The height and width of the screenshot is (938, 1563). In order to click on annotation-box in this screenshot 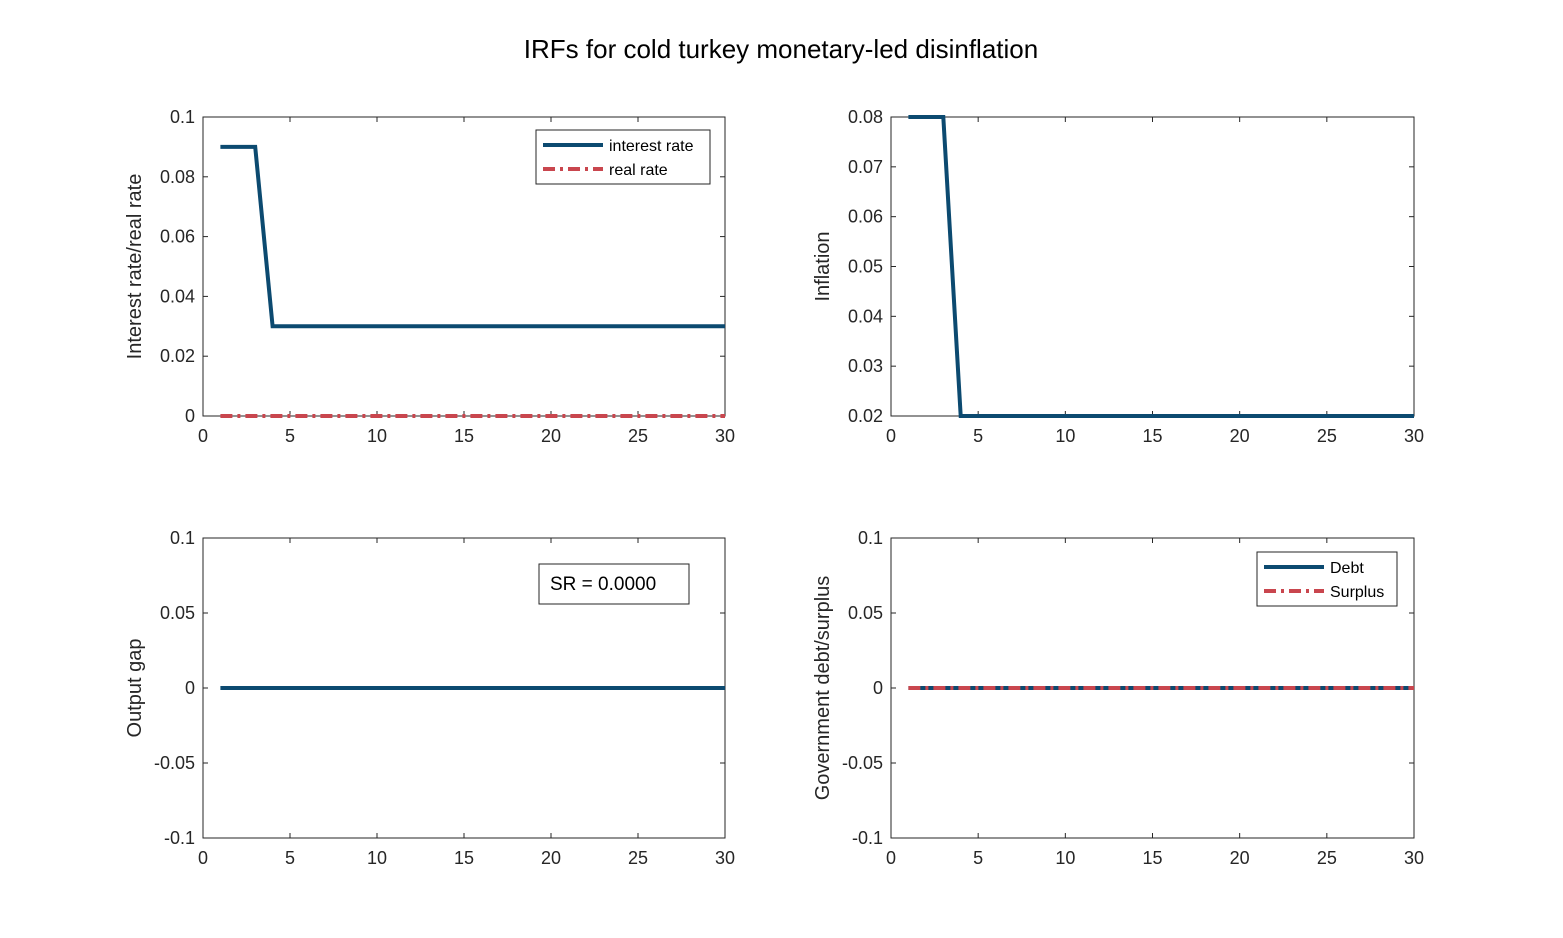, I will do `click(614, 584)`.